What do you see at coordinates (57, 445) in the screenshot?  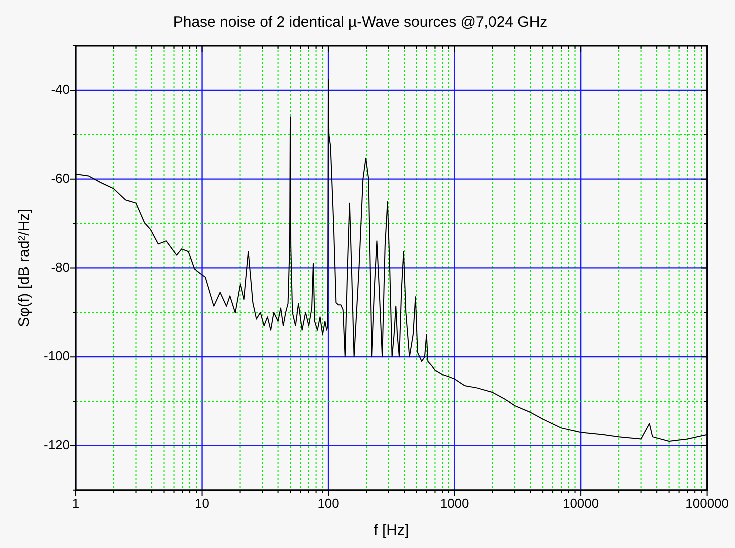 I see `y-tick-label: -120` at bounding box center [57, 445].